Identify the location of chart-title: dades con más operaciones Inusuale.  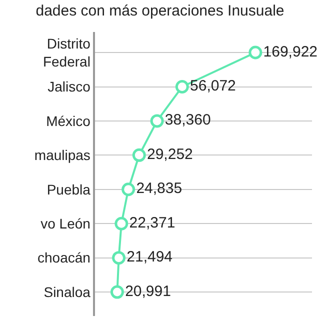
(160, 11).